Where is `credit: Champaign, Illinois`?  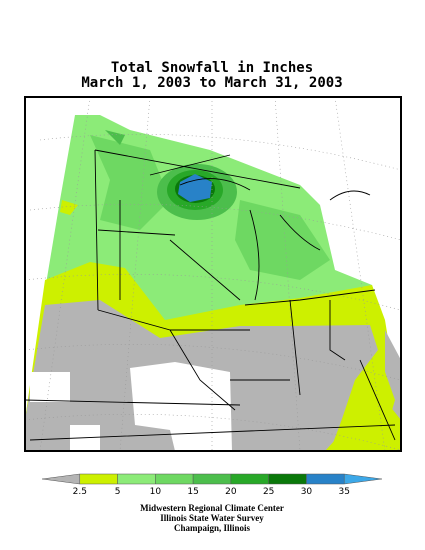 credit: Champaign, Illinois is located at coordinates (212, 528).